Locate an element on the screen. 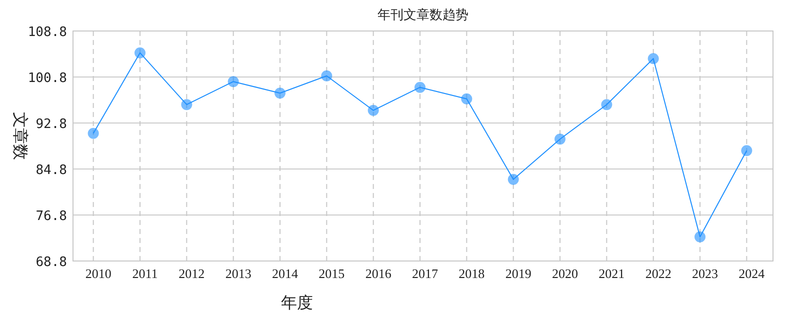 This screenshot has width=798, height=330. x-tick-label: 2021 is located at coordinates (611, 273).